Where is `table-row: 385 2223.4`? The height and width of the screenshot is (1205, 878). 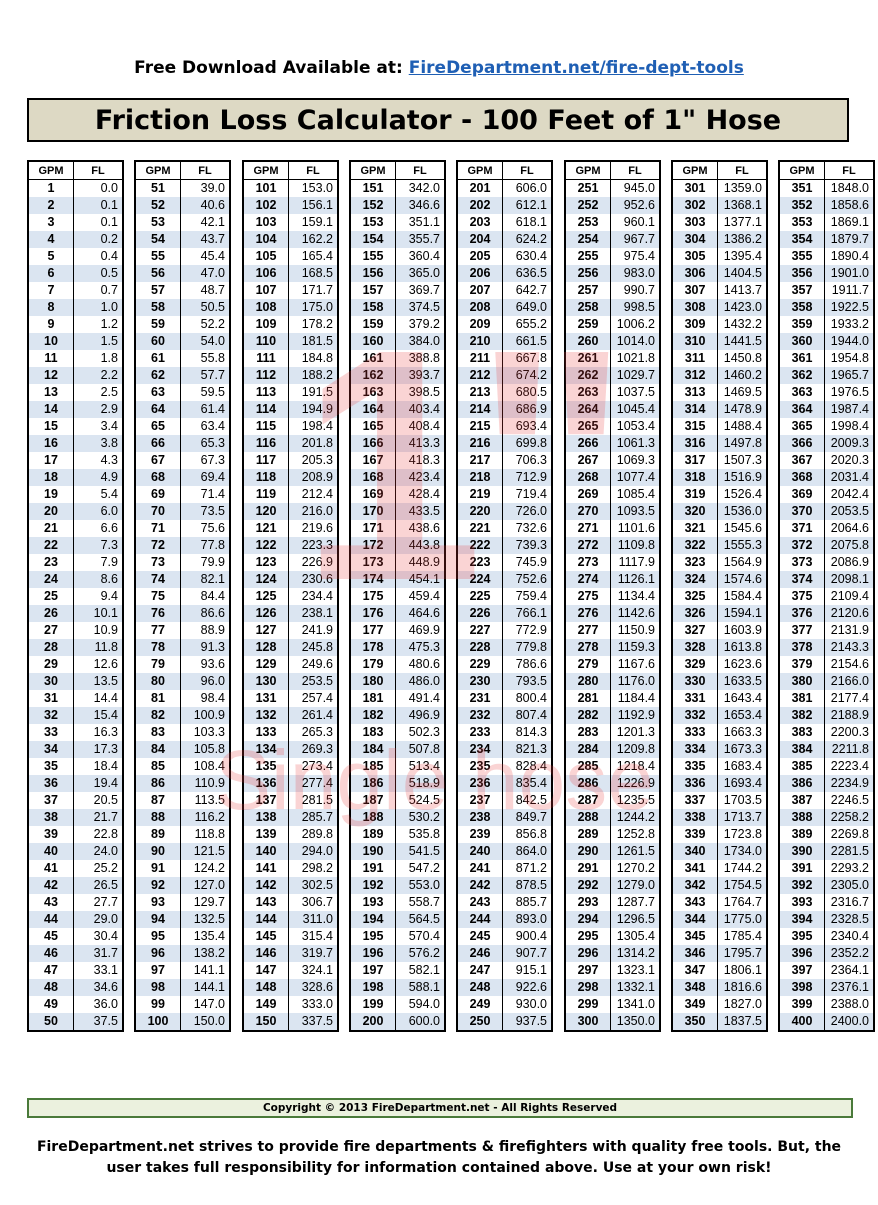
table-row: 385 2223.4 is located at coordinates (826, 766).